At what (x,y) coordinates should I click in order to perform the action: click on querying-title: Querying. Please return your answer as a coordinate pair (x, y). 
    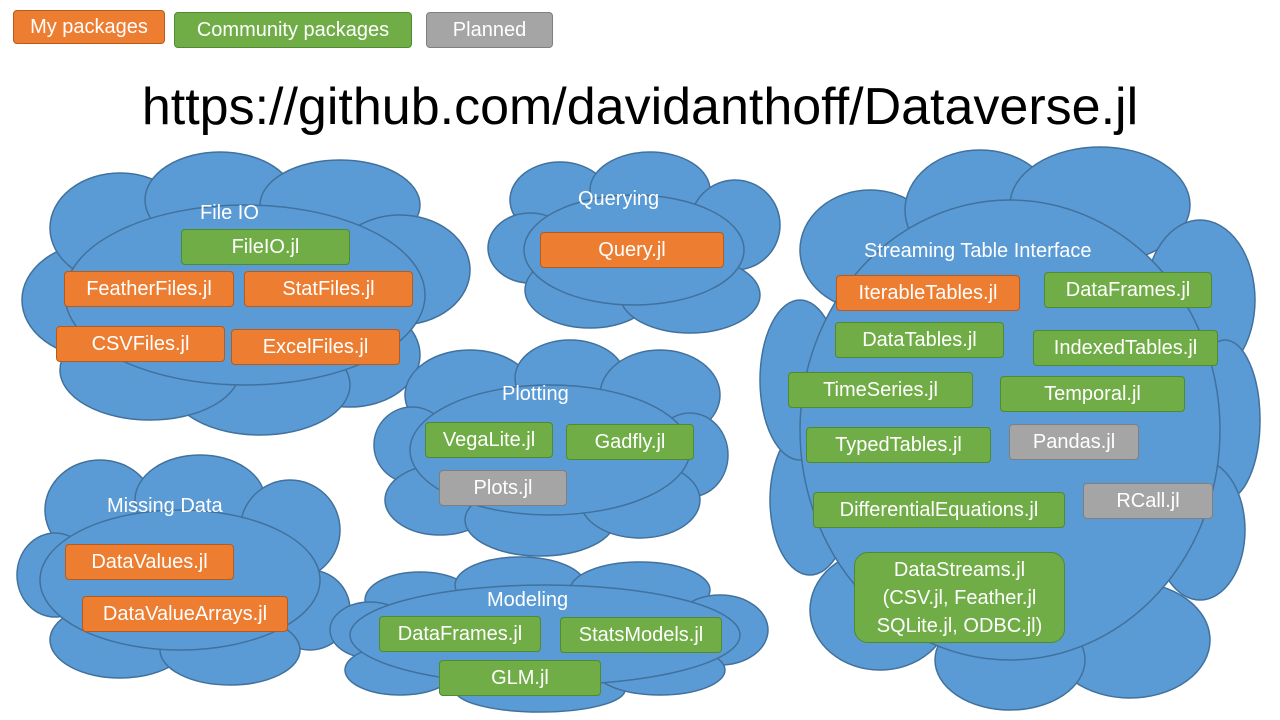
    Looking at the image, I should click on (619, 199).